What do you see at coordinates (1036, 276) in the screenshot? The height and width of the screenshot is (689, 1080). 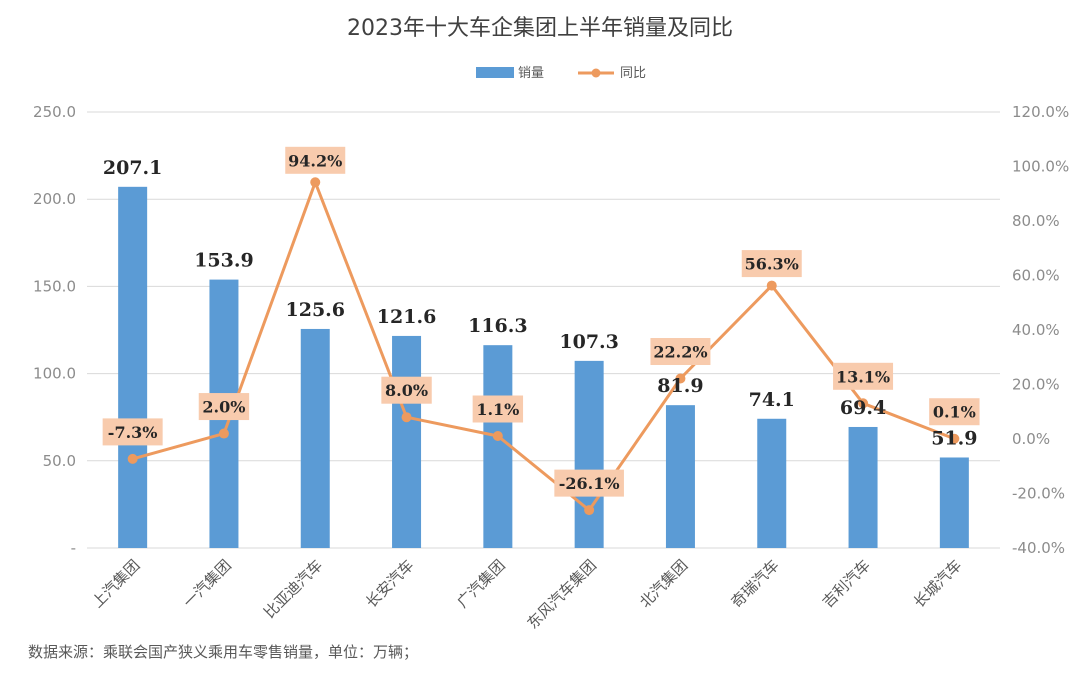 I see `right-tick-label: 60.0%` at bounding box center [1036, 276].